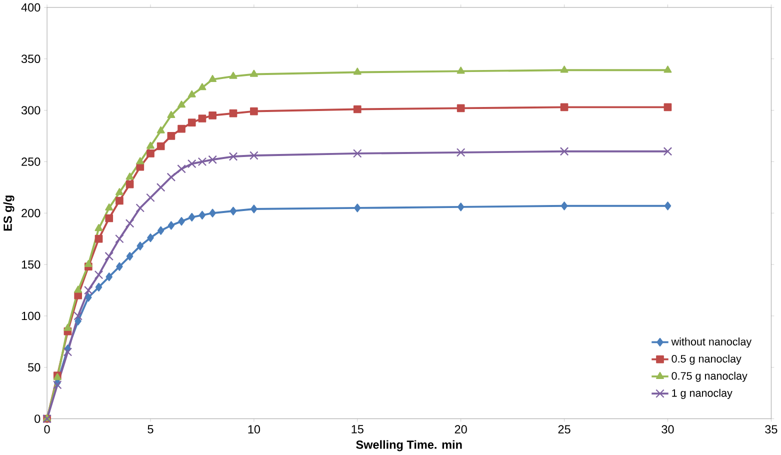  I want to click on y-tick-label: 400, so click(30, 8).